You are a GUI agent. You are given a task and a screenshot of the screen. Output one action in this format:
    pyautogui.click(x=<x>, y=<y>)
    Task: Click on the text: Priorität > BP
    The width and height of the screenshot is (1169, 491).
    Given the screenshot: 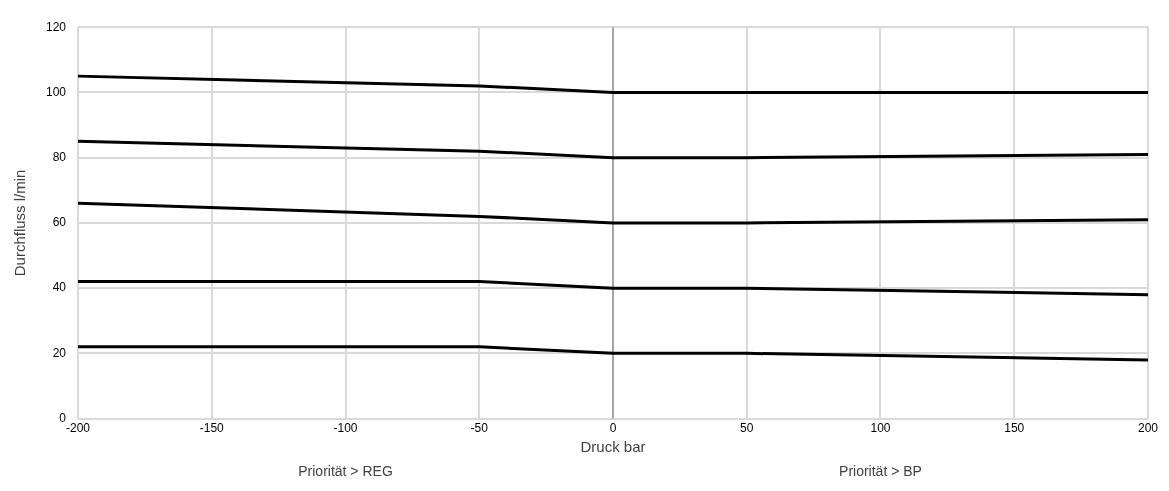 What is the action you would take?
    pyautogui.click(x=880, y=470)
    